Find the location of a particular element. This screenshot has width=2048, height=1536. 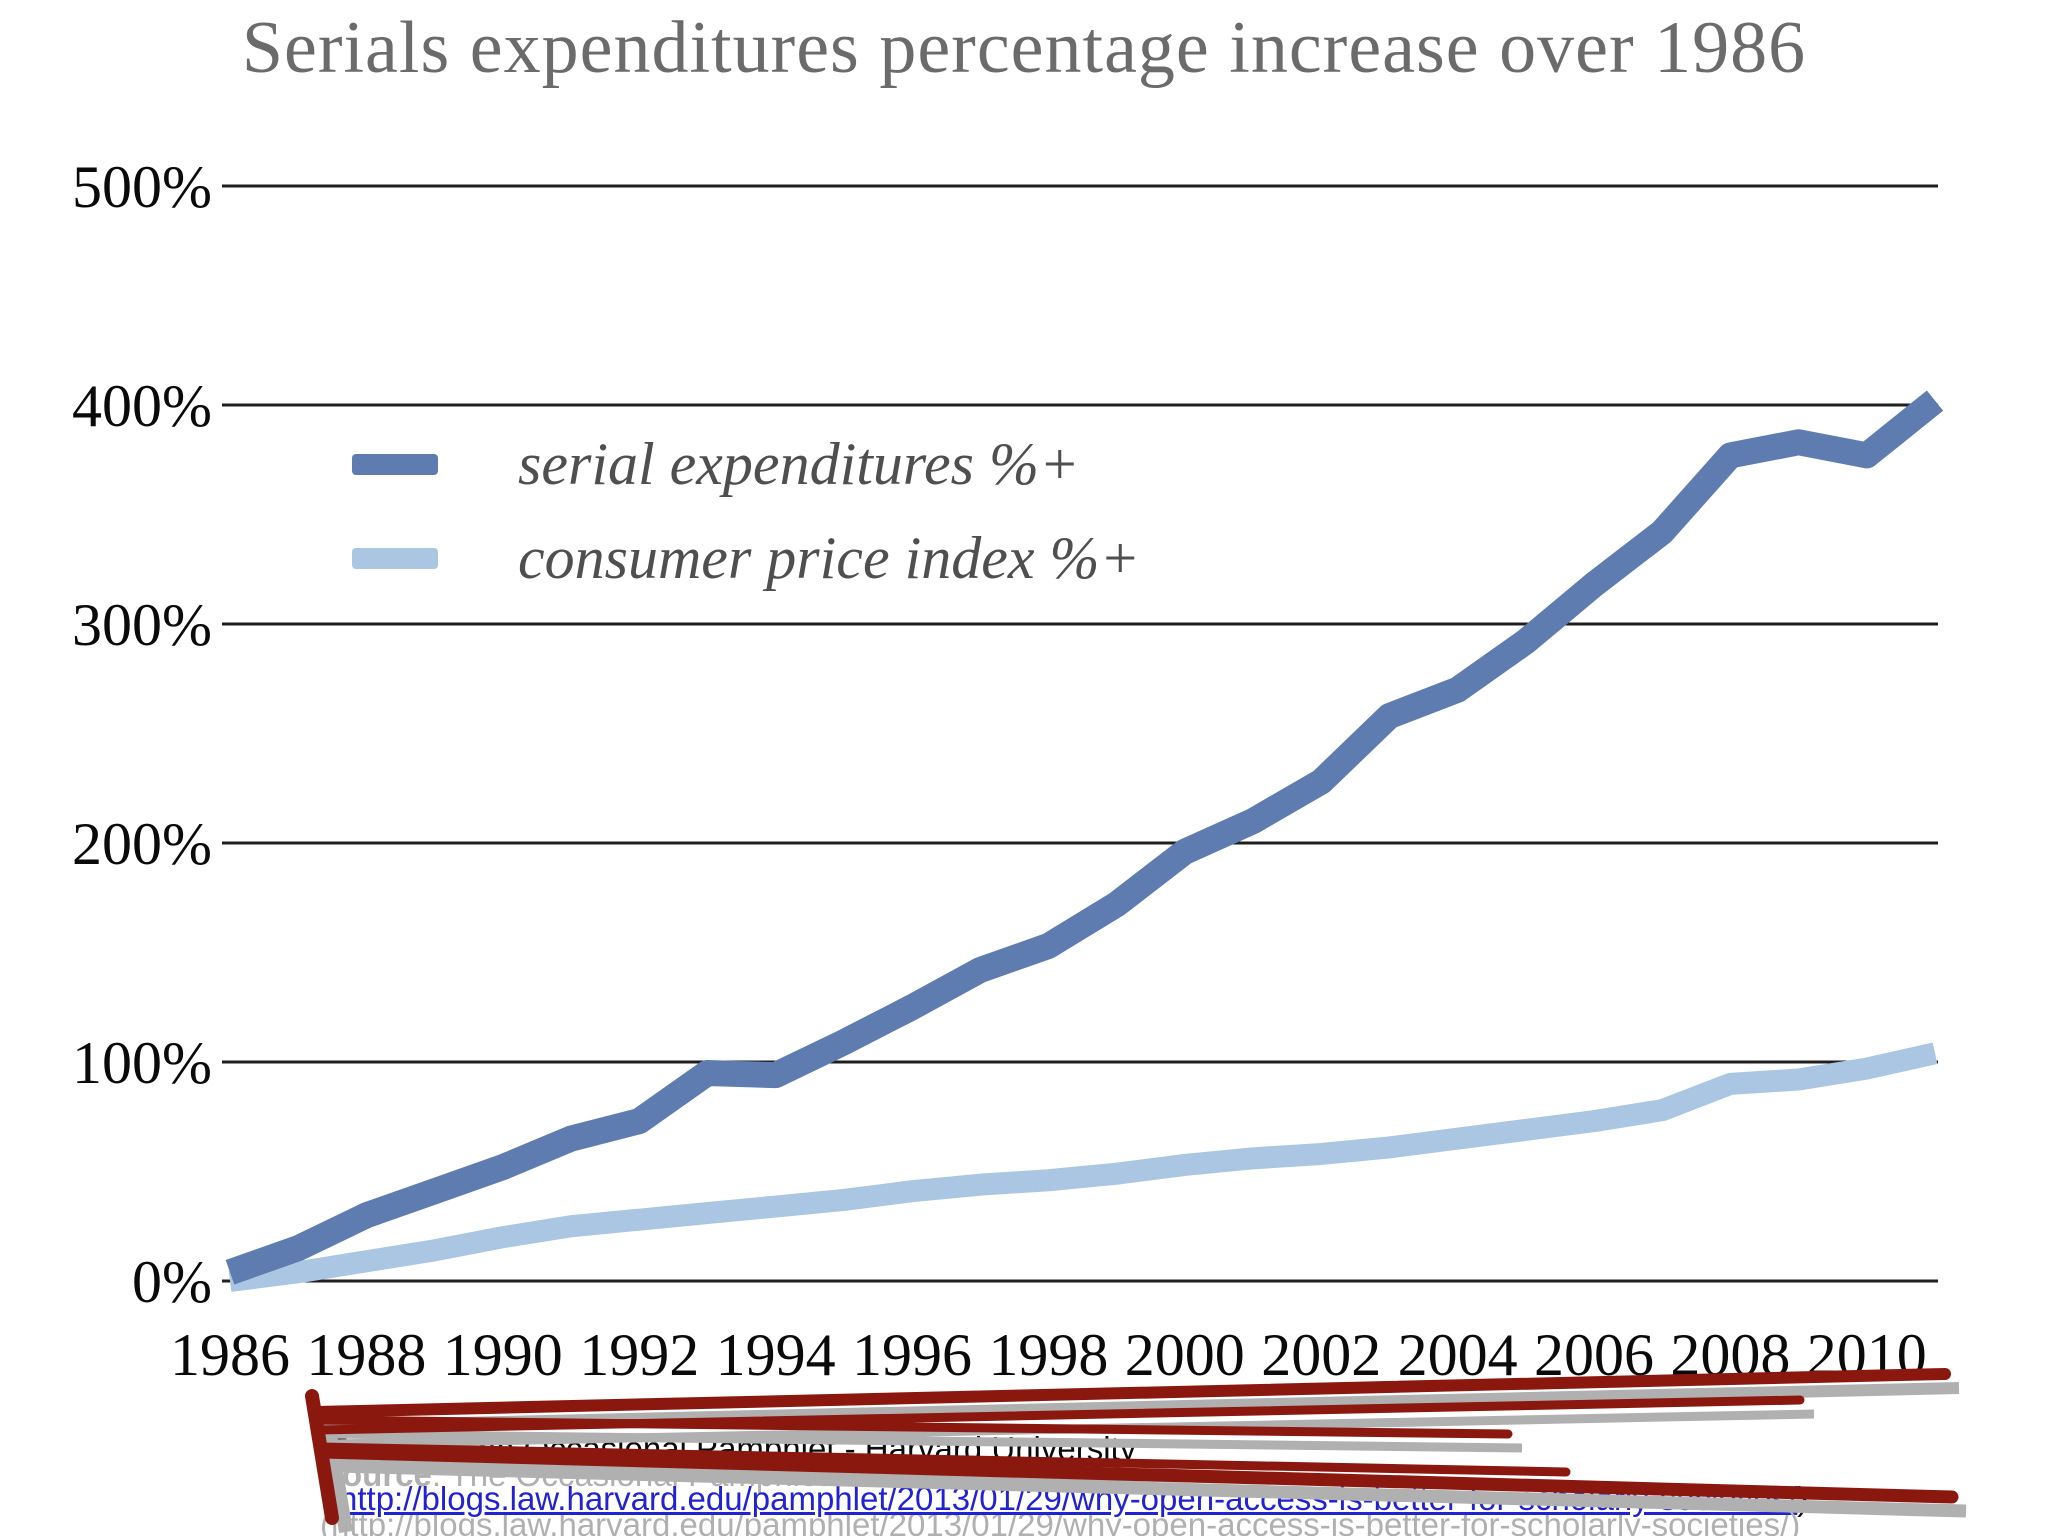

series-line-consumer-price-index is located at coordinates (1083, 1167).